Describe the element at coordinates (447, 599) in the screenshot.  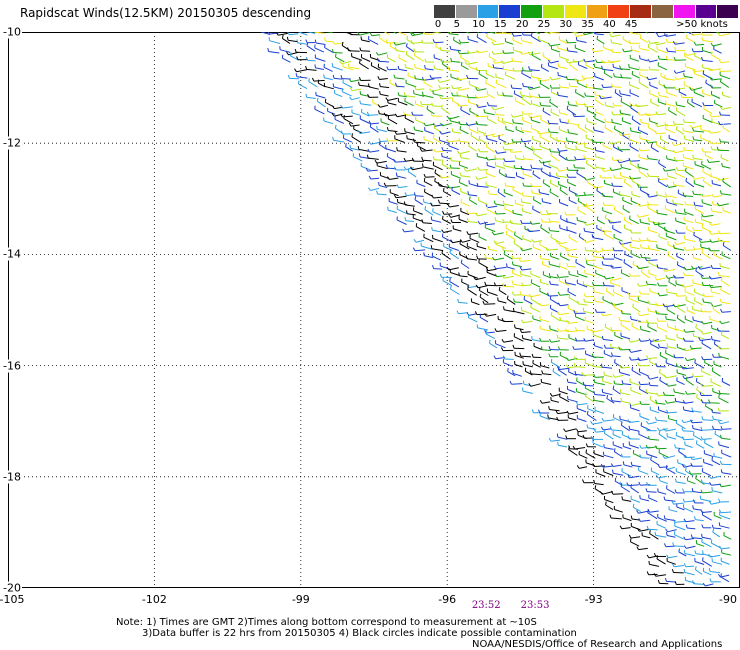
I see `lon-label: -96` at that location.